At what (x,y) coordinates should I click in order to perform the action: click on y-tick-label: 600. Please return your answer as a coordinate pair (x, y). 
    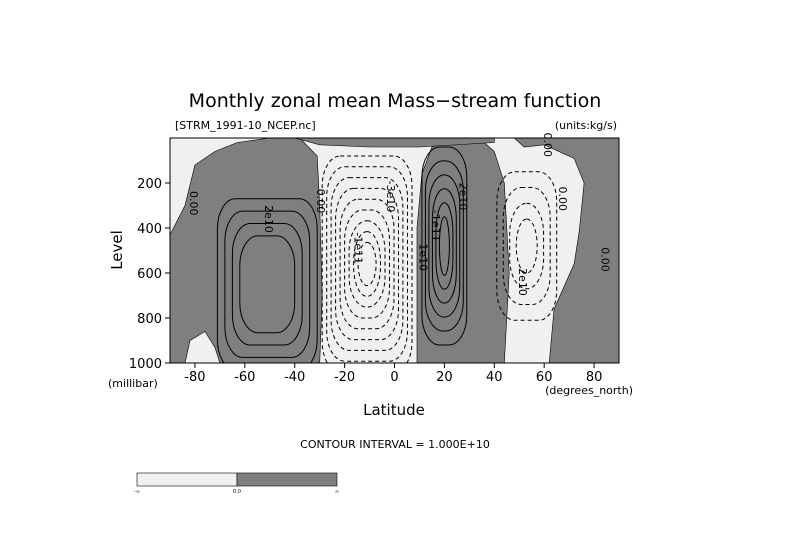
    Looking at the image, I should click on (149, 274).